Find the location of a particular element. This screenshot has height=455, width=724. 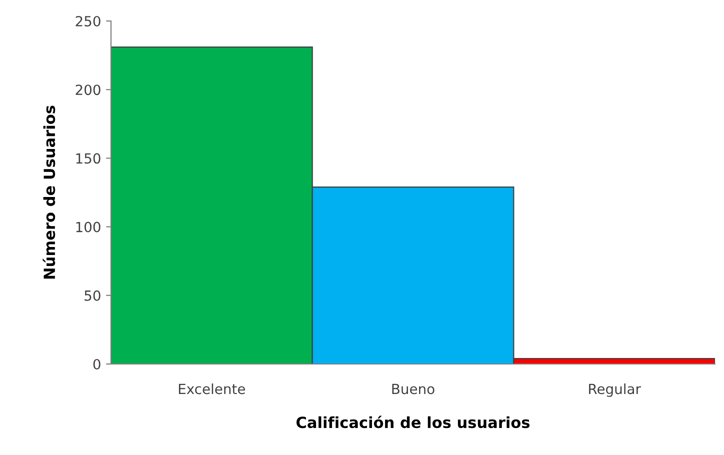

y-tick-label: 0 is located at coordinates (96, 364).